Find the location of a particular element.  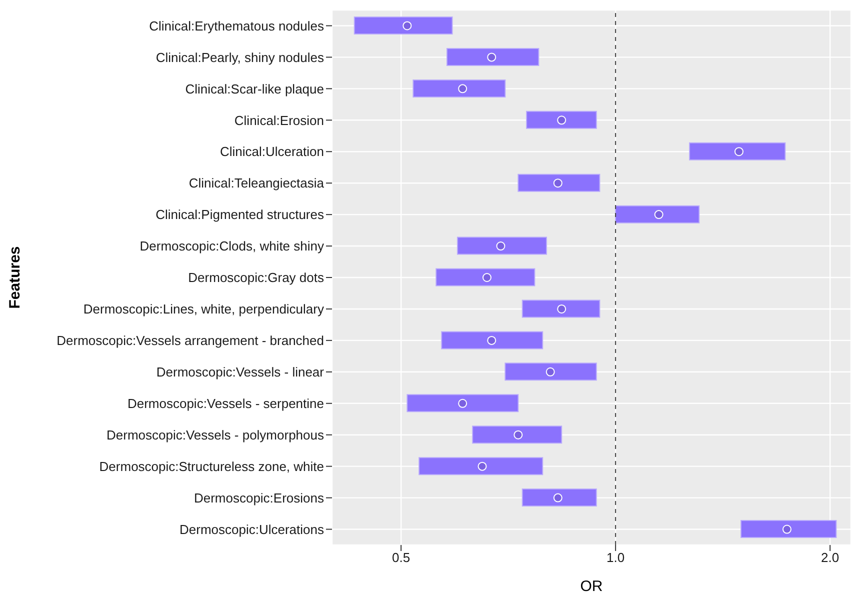

y-tick-label: Clinical:Pearly, shiny nodules is located at coordinates (240, 57).